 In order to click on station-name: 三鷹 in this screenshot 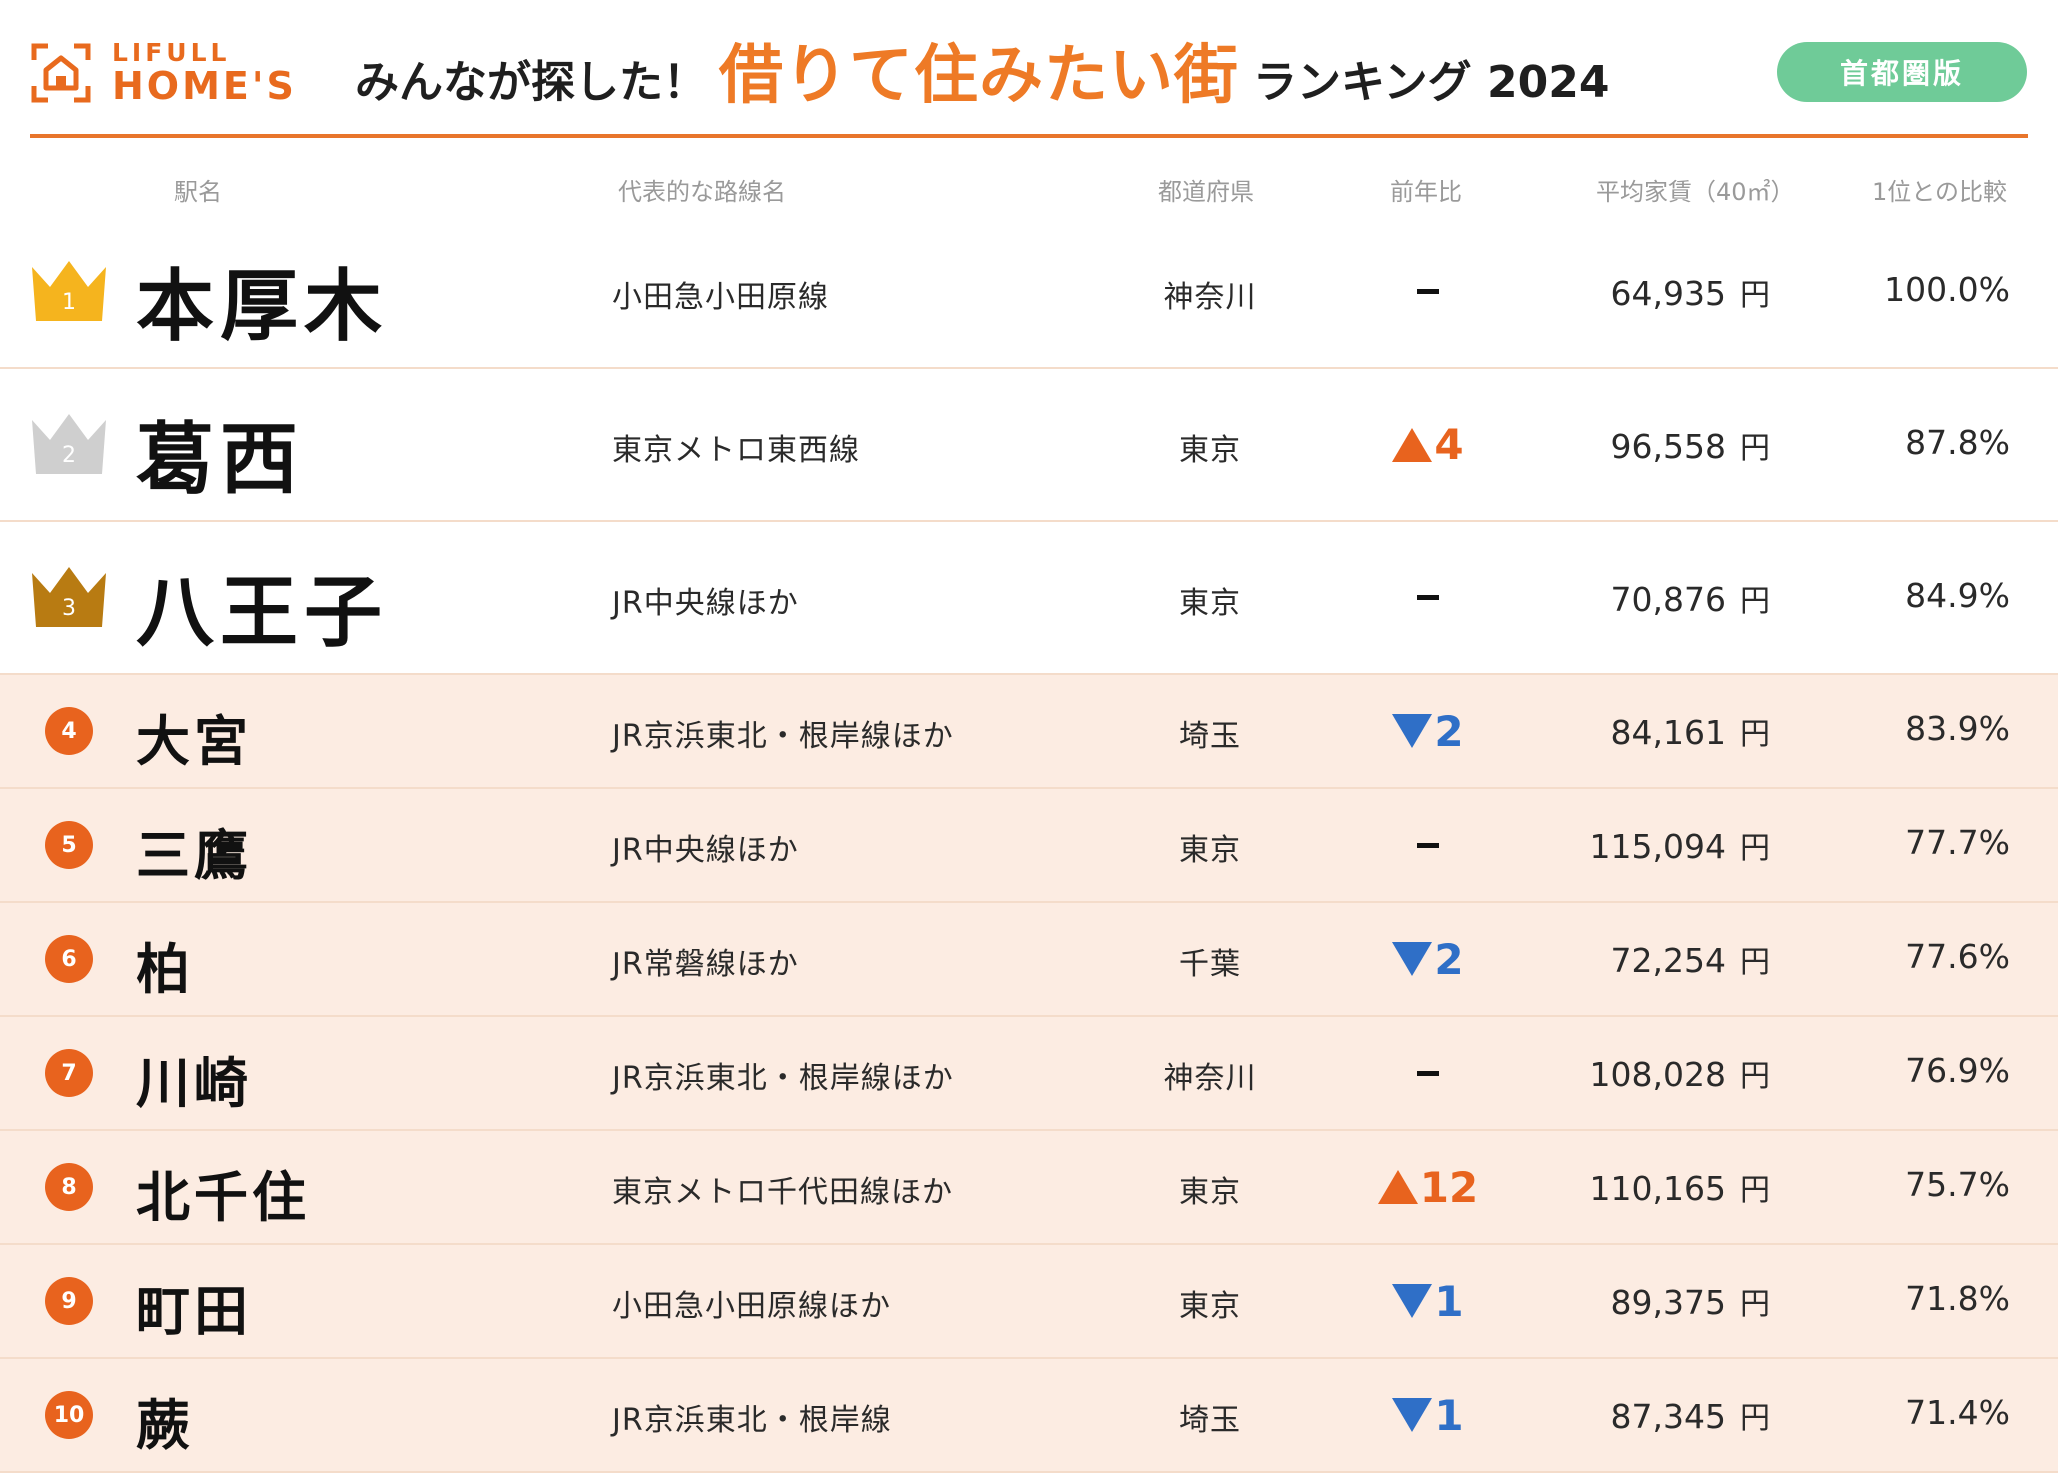, I will do `click(194, 855)`.